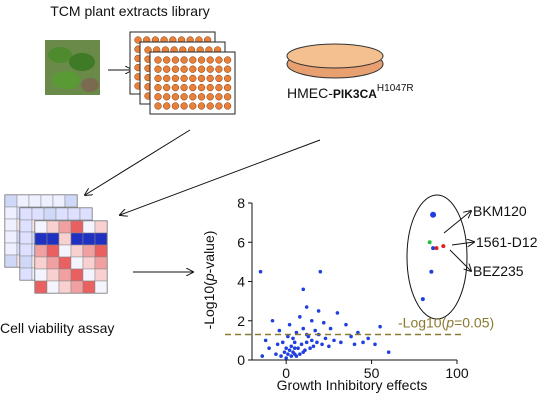 This screenshot has width=550, height=399. What do you see at coordinates (350, 92) in the screenshot?
I see `cell-line-label: HMEC-PIK3CAH1047R` at bounding box center [350, 92].